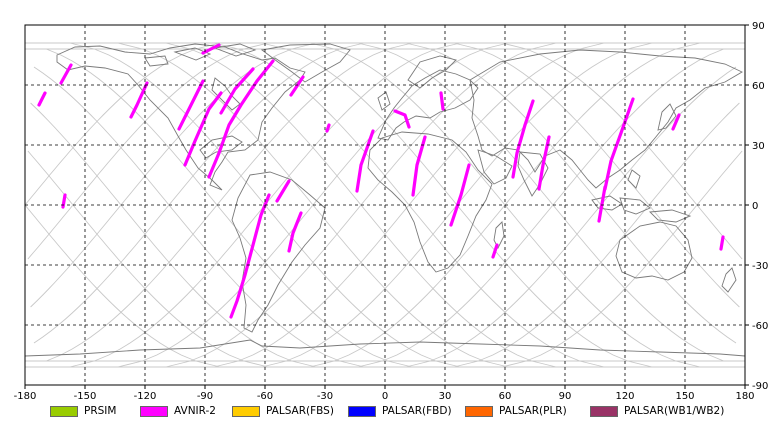  What do you see at coordinates (25, 396) in the screenshot?
I see `x-tick-label: -180` at bounding box center [25, 396].